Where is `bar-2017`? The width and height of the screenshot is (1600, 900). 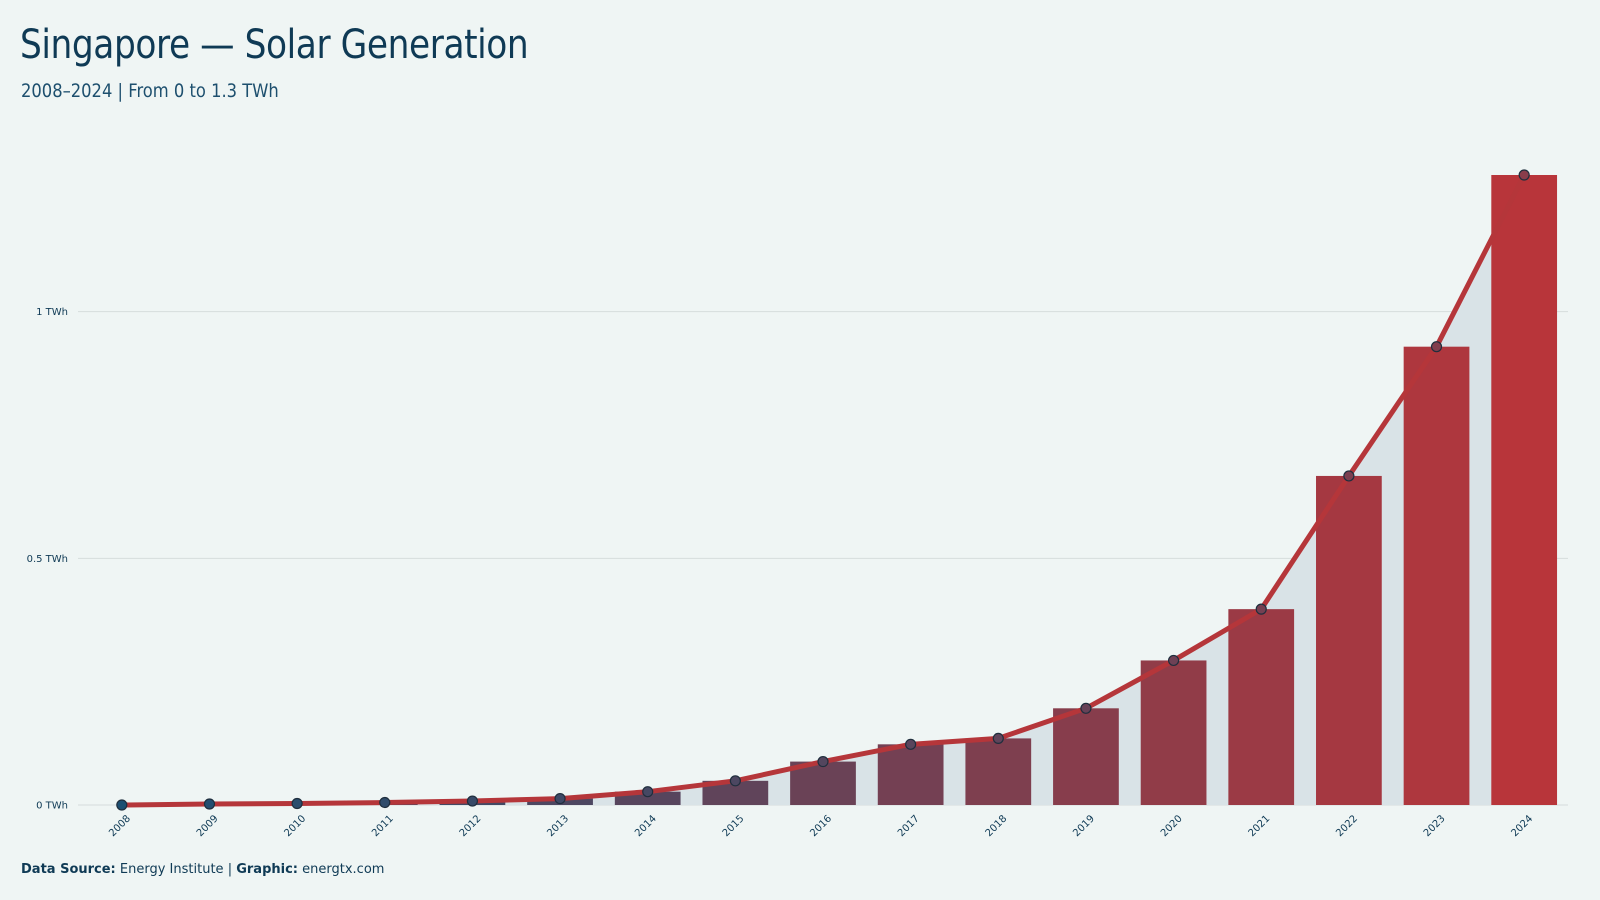
bar-2017 is located at coordinates (910, 774).